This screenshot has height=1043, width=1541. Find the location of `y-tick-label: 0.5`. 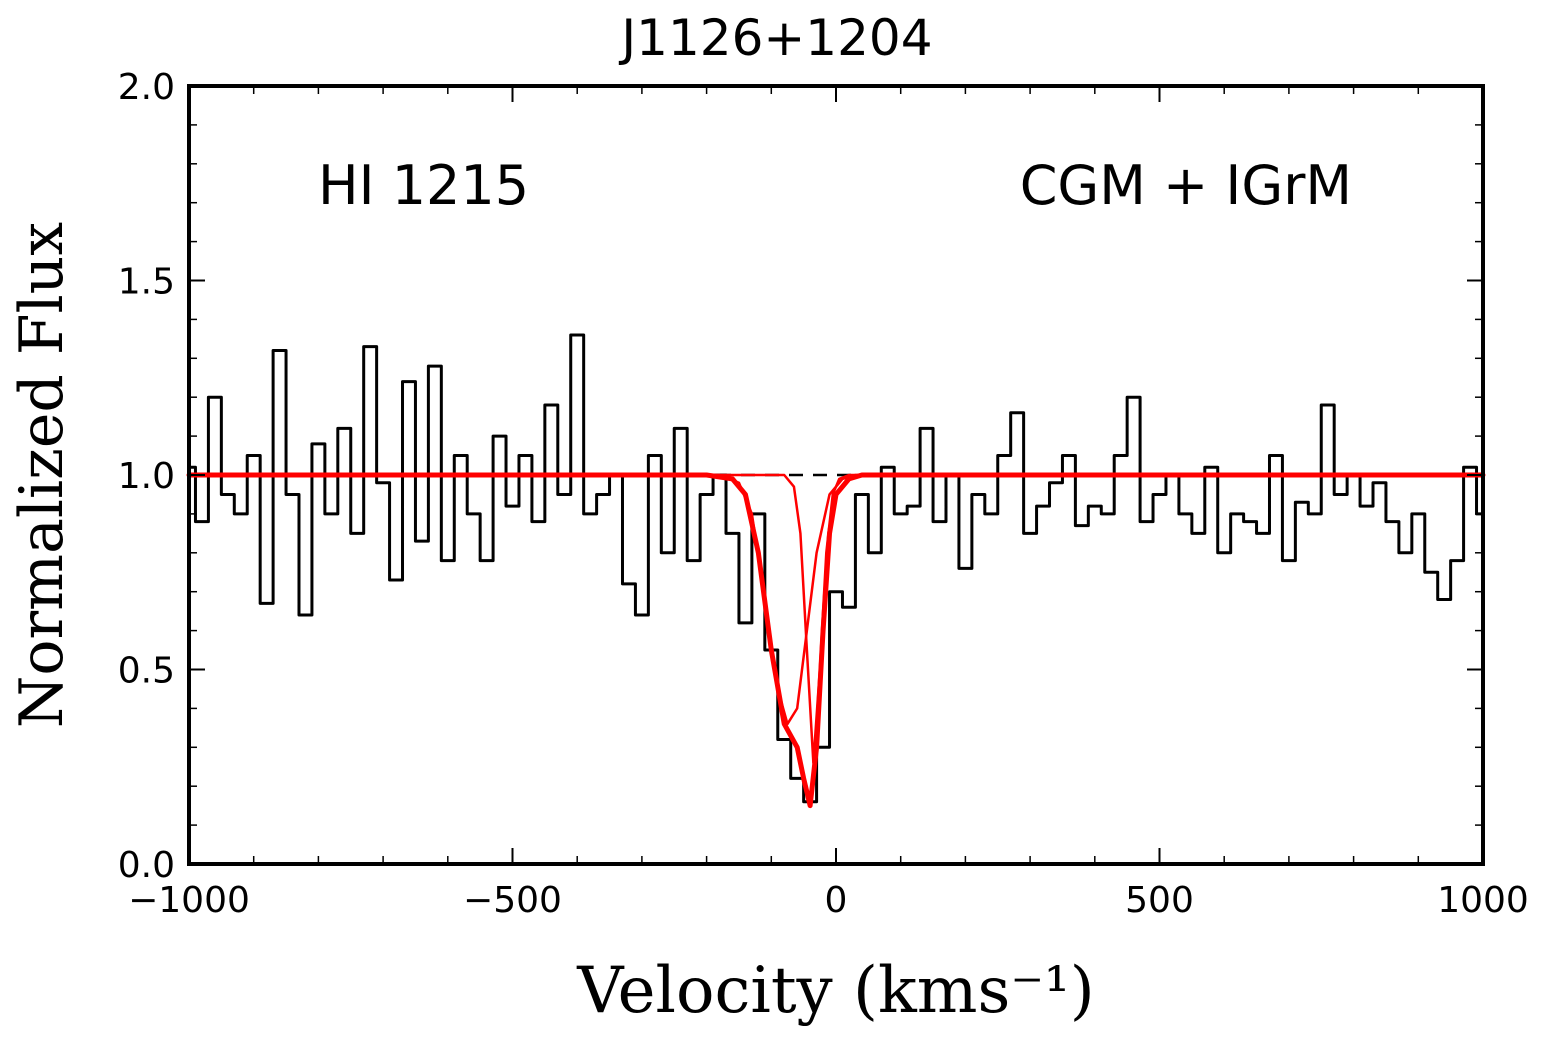

y-tick-label: 0.5 is located at coordinates (146, 671).